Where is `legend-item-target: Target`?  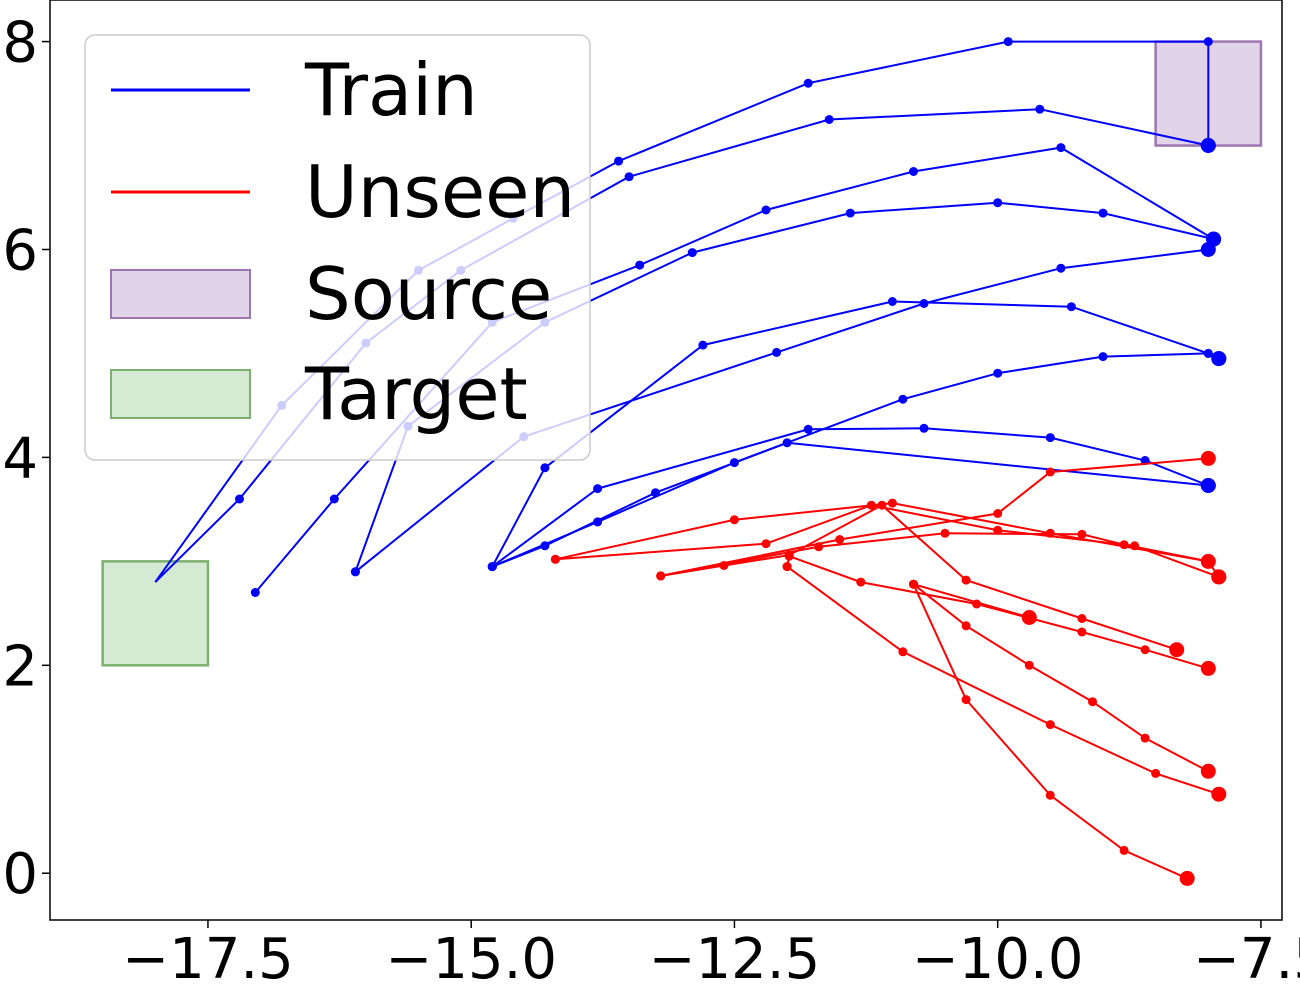 legend-item-target: Target is located at coordinates (319, 394).